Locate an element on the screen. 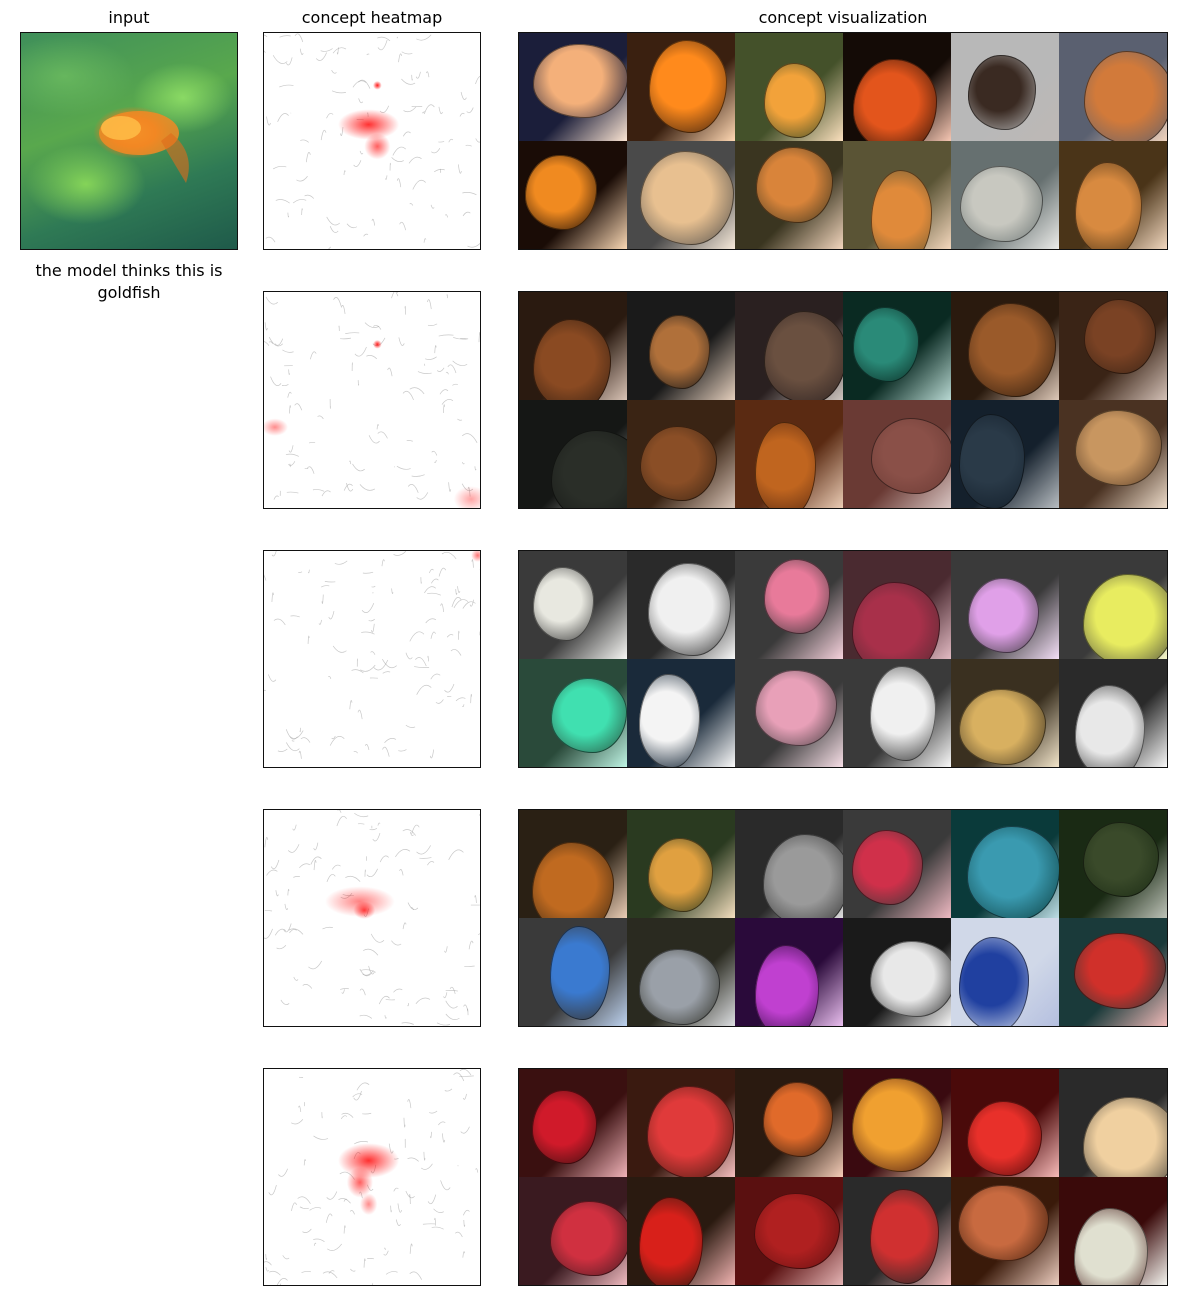 The height and width of the screenshot is (1300, 1200). concept-tile-fireplace is located at coordinates (1005, 87).